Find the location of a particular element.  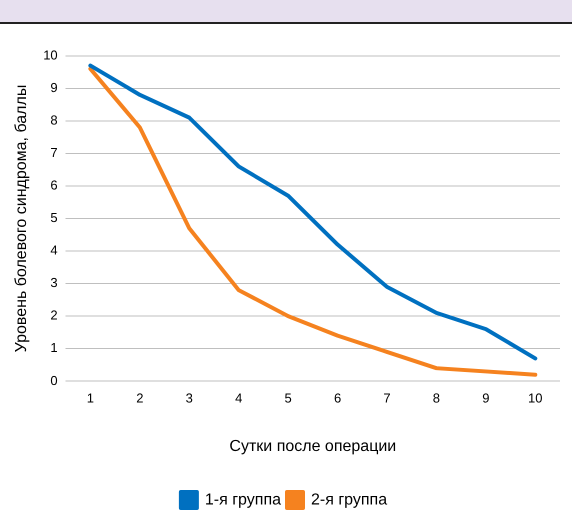

y-tick-label: 2 is located at coordinates (54, 315).